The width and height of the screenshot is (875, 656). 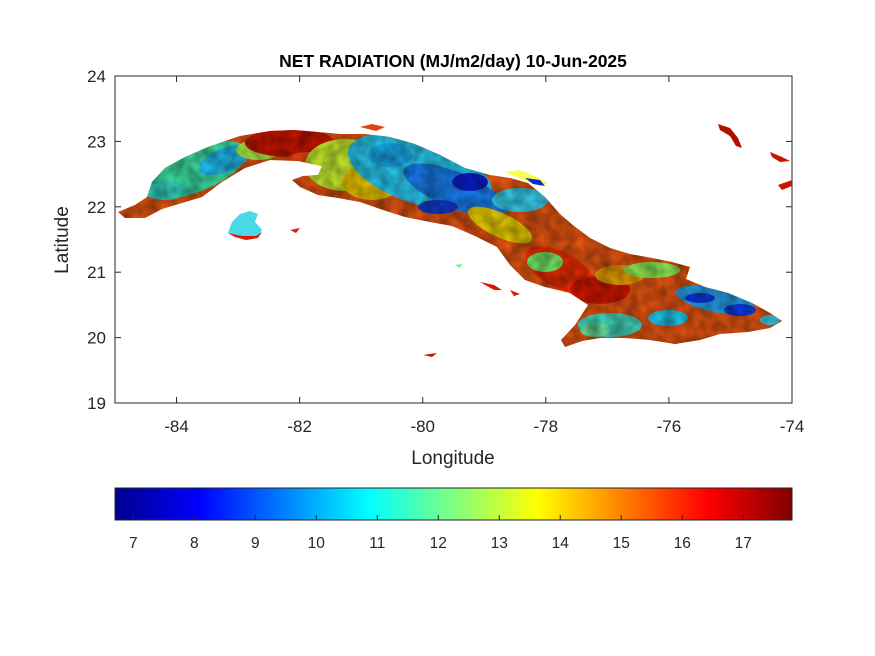 What do you see at coordinates (453, 61) in the screenshot?
I see `chart-title: NET RADIATION (MJ/m2/day) 10-Jun-2025` at bounding box center [453, 61].